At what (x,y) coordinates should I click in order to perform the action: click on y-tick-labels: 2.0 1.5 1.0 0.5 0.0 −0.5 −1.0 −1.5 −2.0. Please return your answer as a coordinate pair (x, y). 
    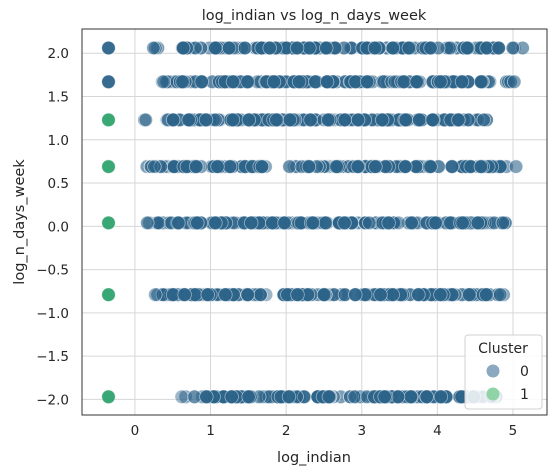
    Looking at the image, I should click on (52, 227).